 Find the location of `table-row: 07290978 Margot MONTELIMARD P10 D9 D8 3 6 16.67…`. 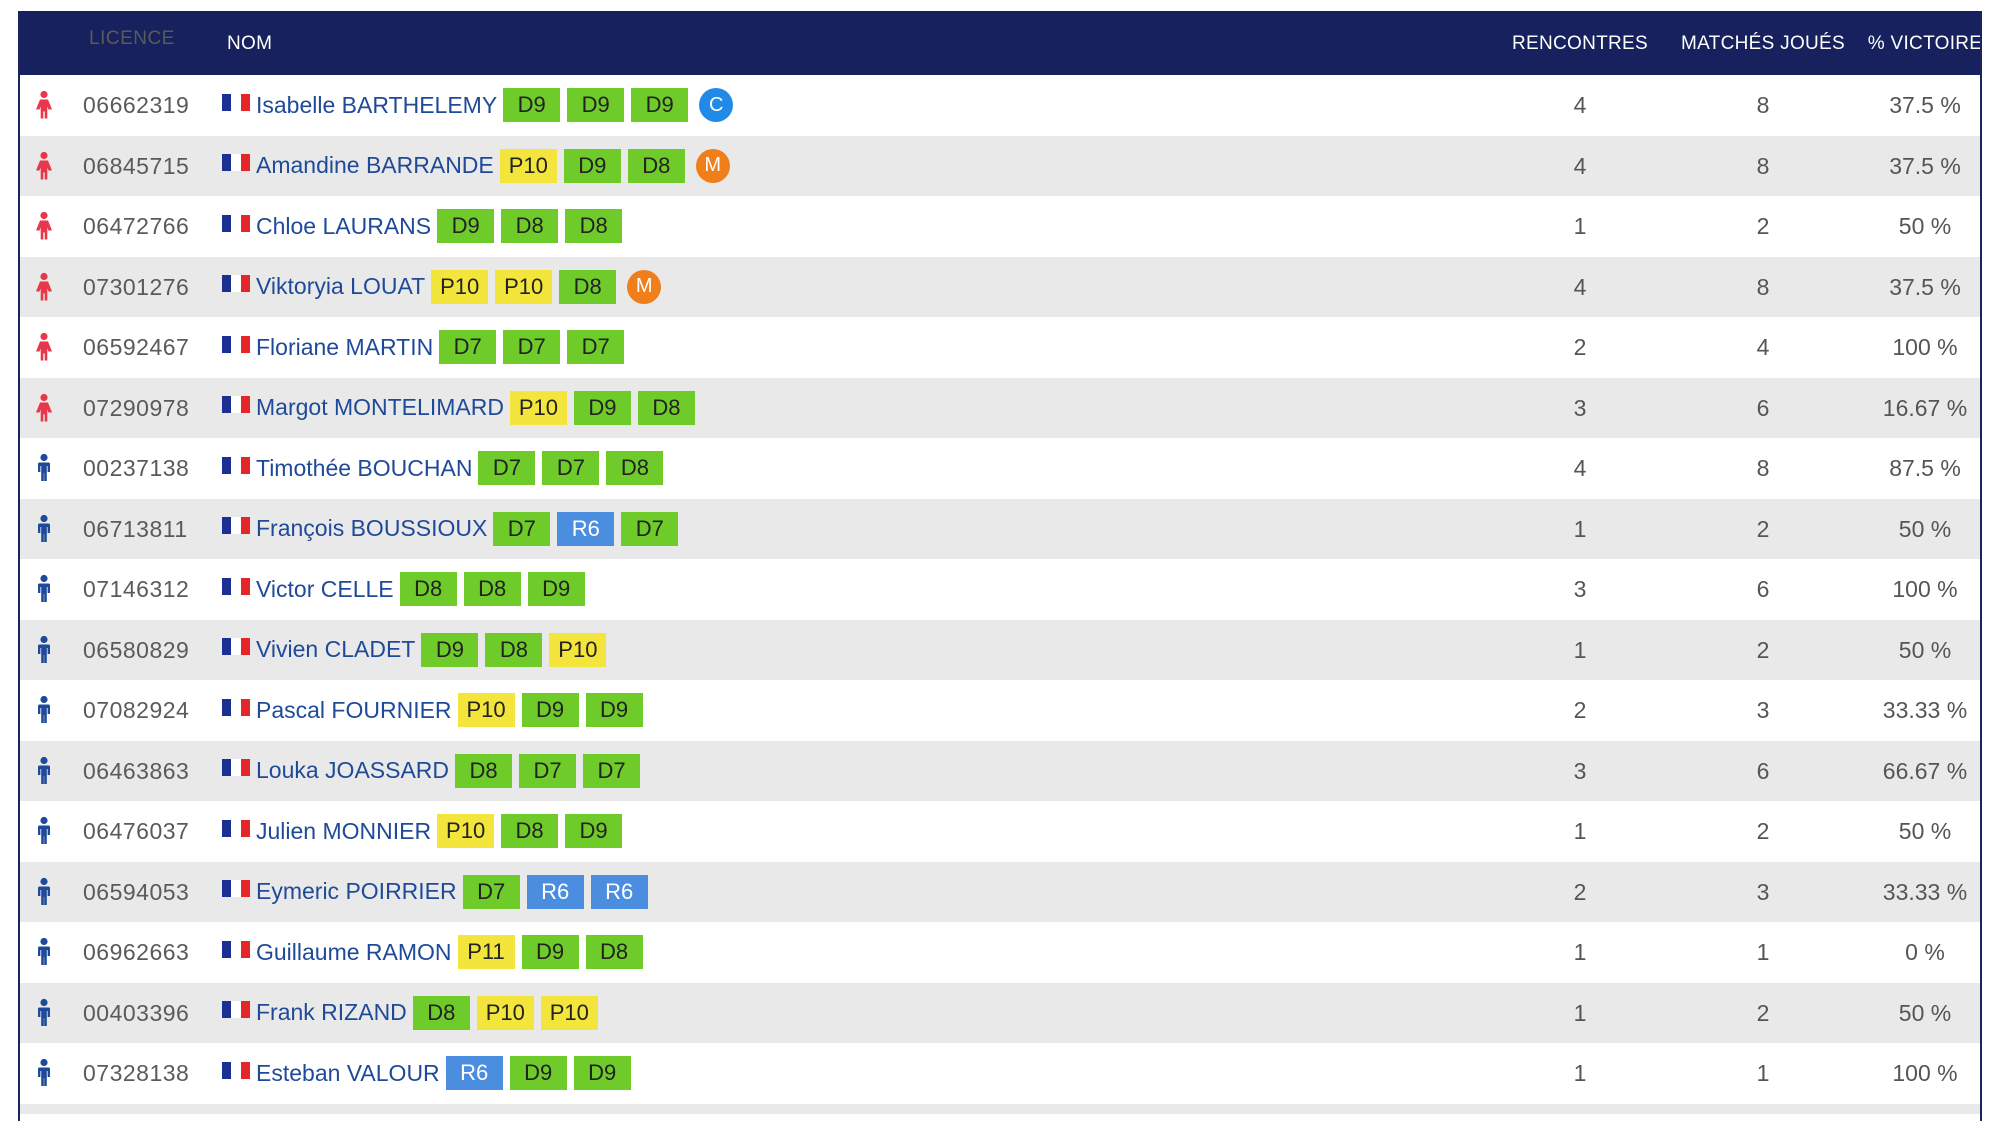

table-row: 07290978 Margot MONTELIMARD P10 D9 D8 3 6 16.67… is located at coordinates (1000, 407).